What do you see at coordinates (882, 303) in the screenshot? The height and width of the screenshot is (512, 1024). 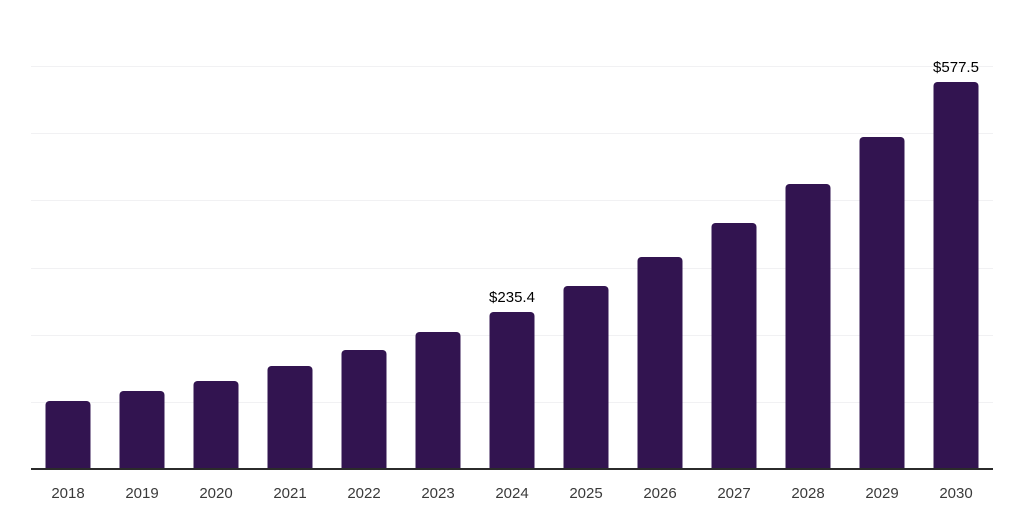 I see `bar-2029` at bounding box center [882, 303].